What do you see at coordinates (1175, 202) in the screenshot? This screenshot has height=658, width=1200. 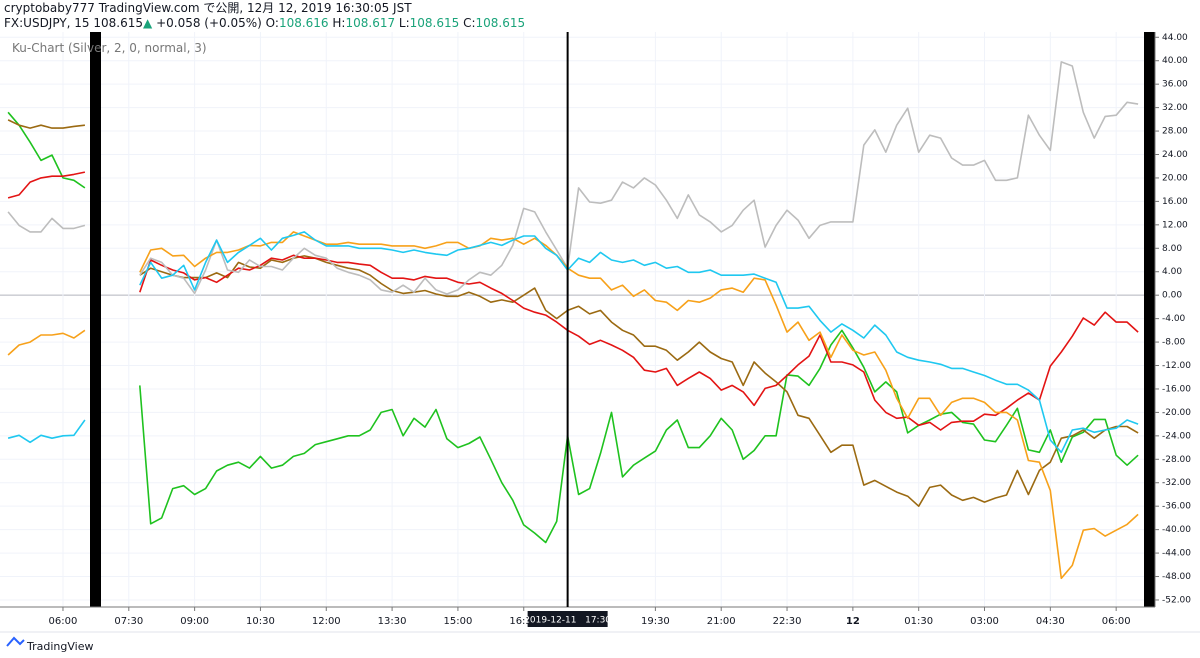 I see `y-tick-label: 16.00` at bounding box center [1175, 202].